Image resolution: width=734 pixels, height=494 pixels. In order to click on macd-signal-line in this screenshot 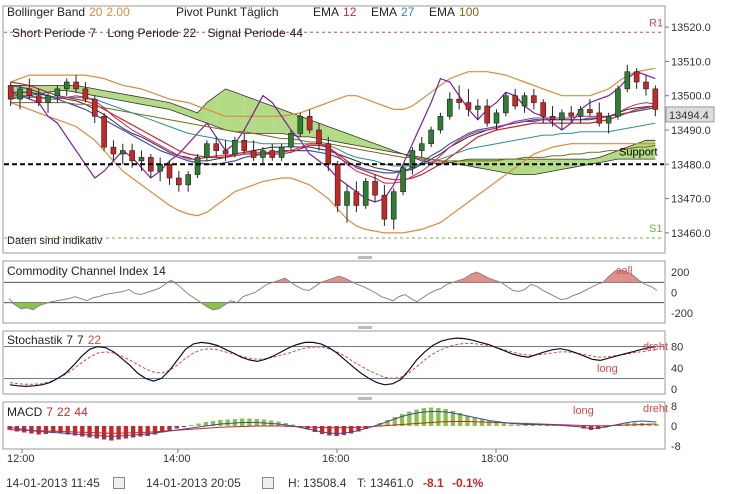, I will do `click(333, 427)`.